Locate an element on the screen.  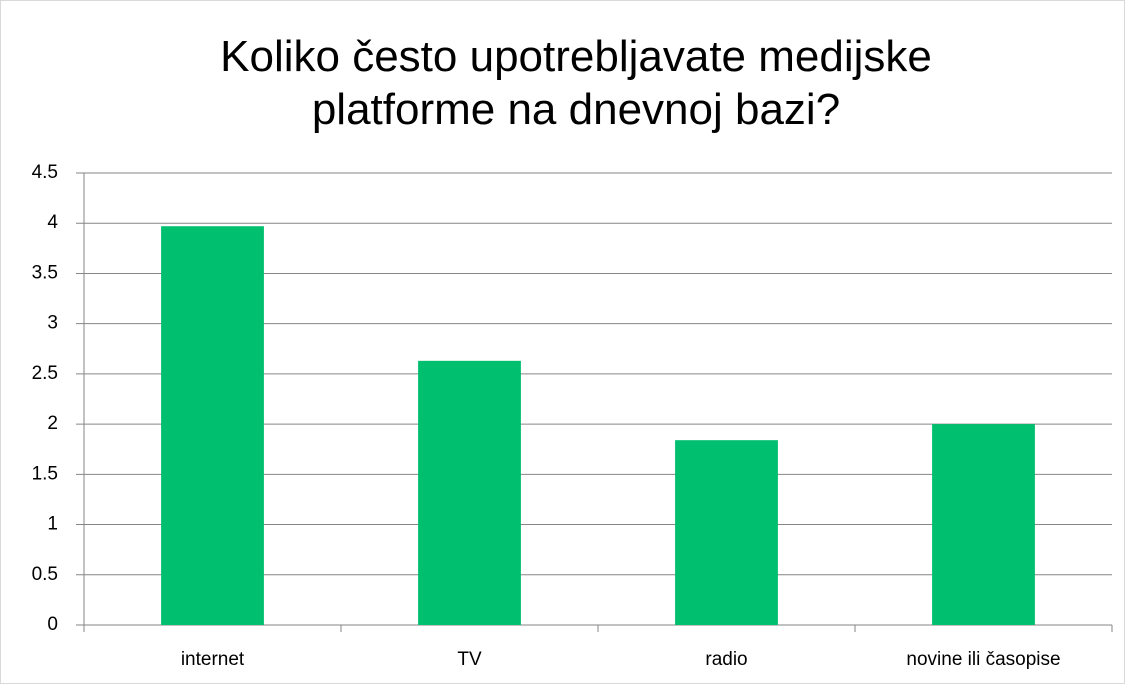
y-tick-label: 0.5 is located at coordinates (45, 574).